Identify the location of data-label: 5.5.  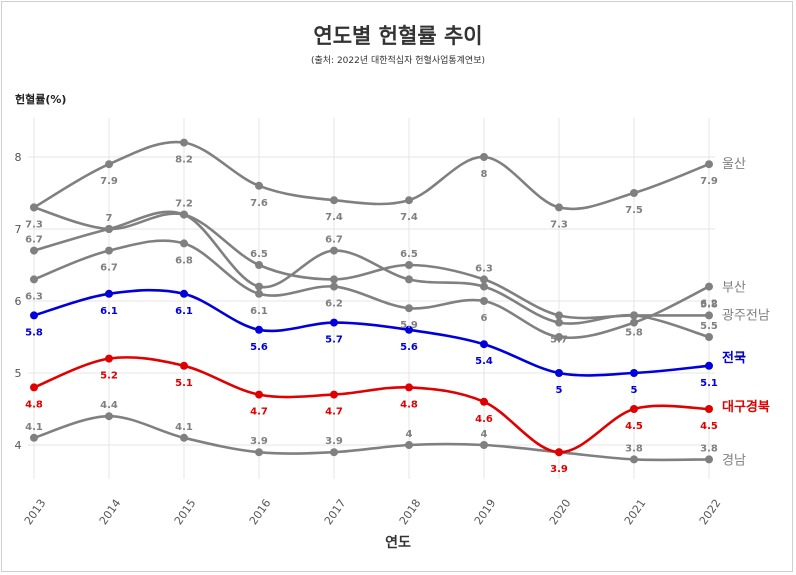
(709, 326).